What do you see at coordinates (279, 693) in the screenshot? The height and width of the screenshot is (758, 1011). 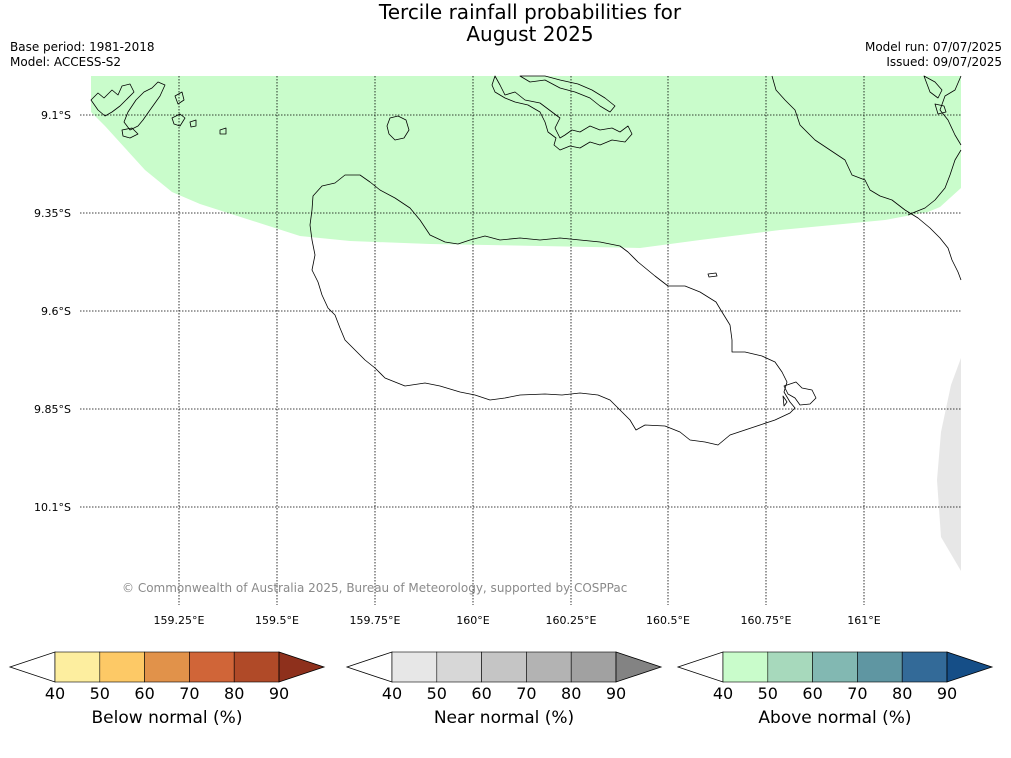 I see `colorbar-below-tick: 90` at bounding box center [279, 693].